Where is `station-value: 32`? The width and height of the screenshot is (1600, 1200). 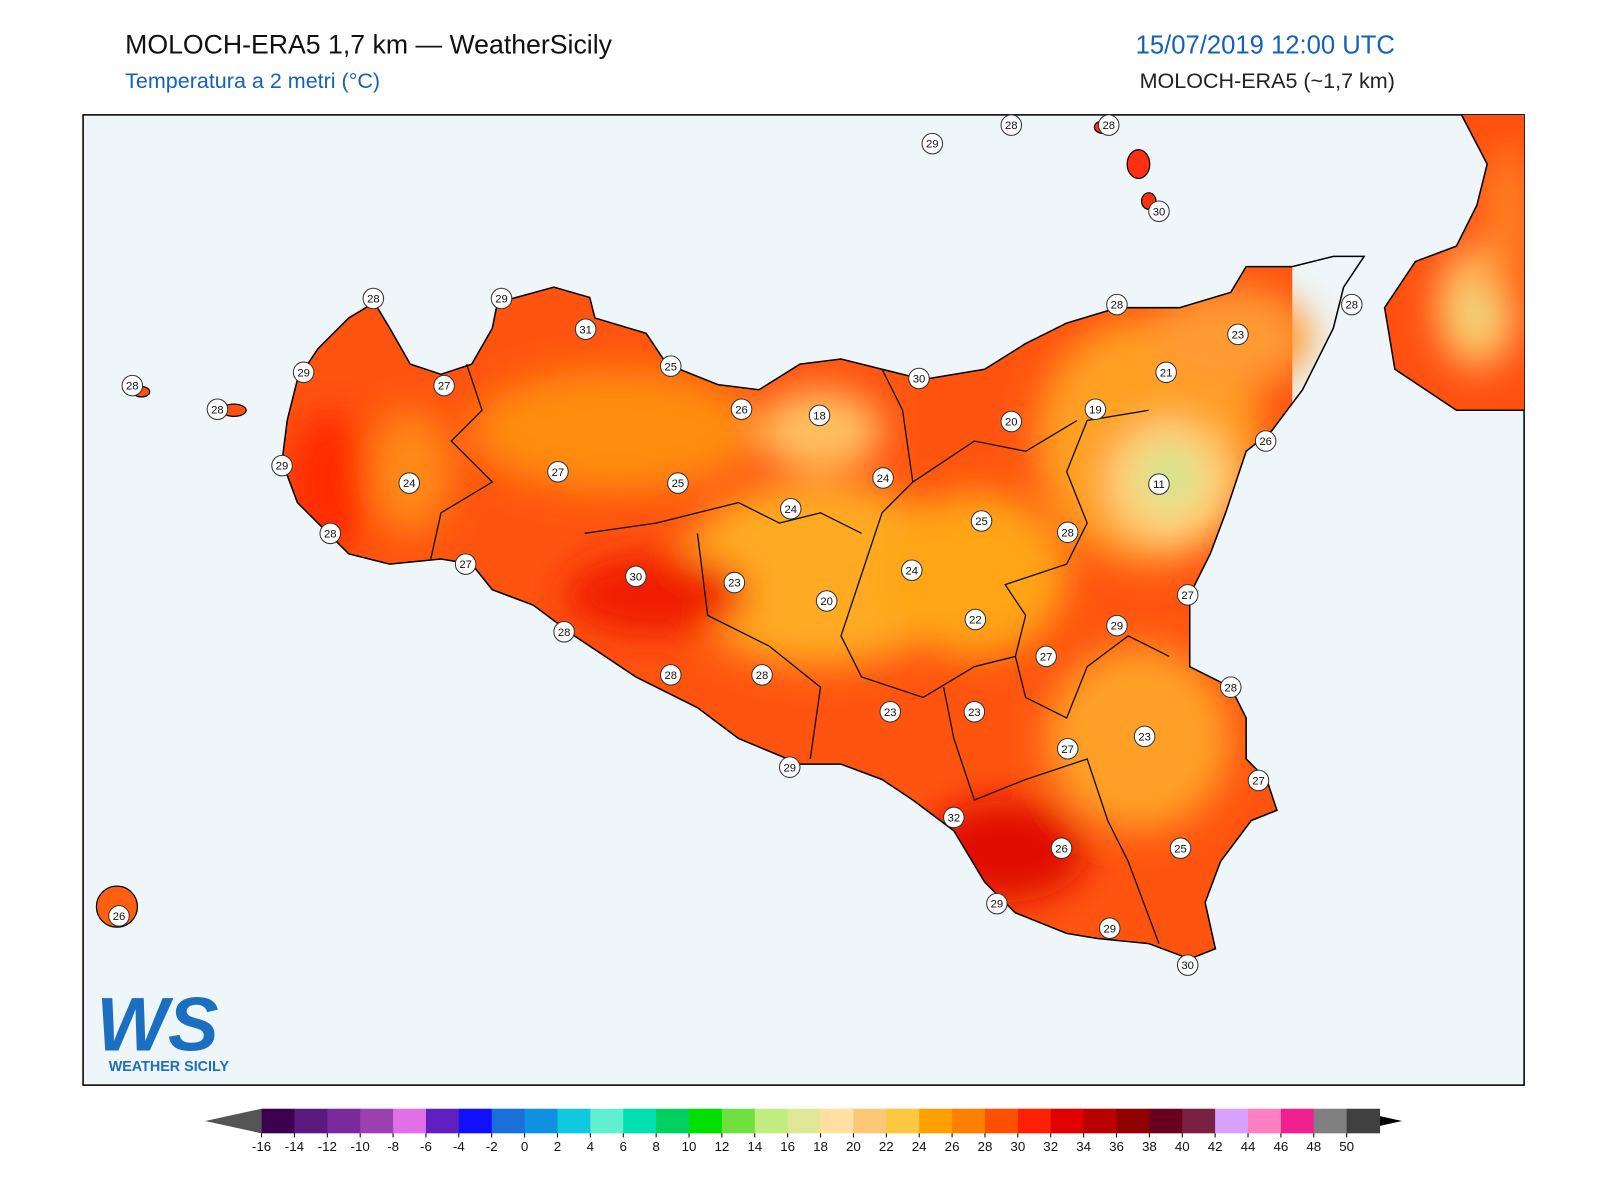
station-value: 32 is located at coordinates (954, 819).